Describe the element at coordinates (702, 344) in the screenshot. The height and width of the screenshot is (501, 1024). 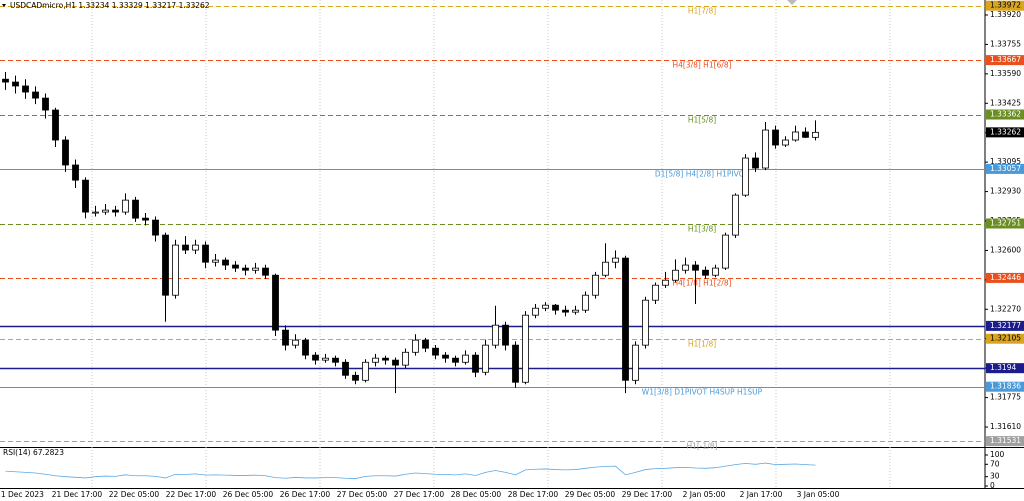
I see `level-label: H1[1/8]` at that location.